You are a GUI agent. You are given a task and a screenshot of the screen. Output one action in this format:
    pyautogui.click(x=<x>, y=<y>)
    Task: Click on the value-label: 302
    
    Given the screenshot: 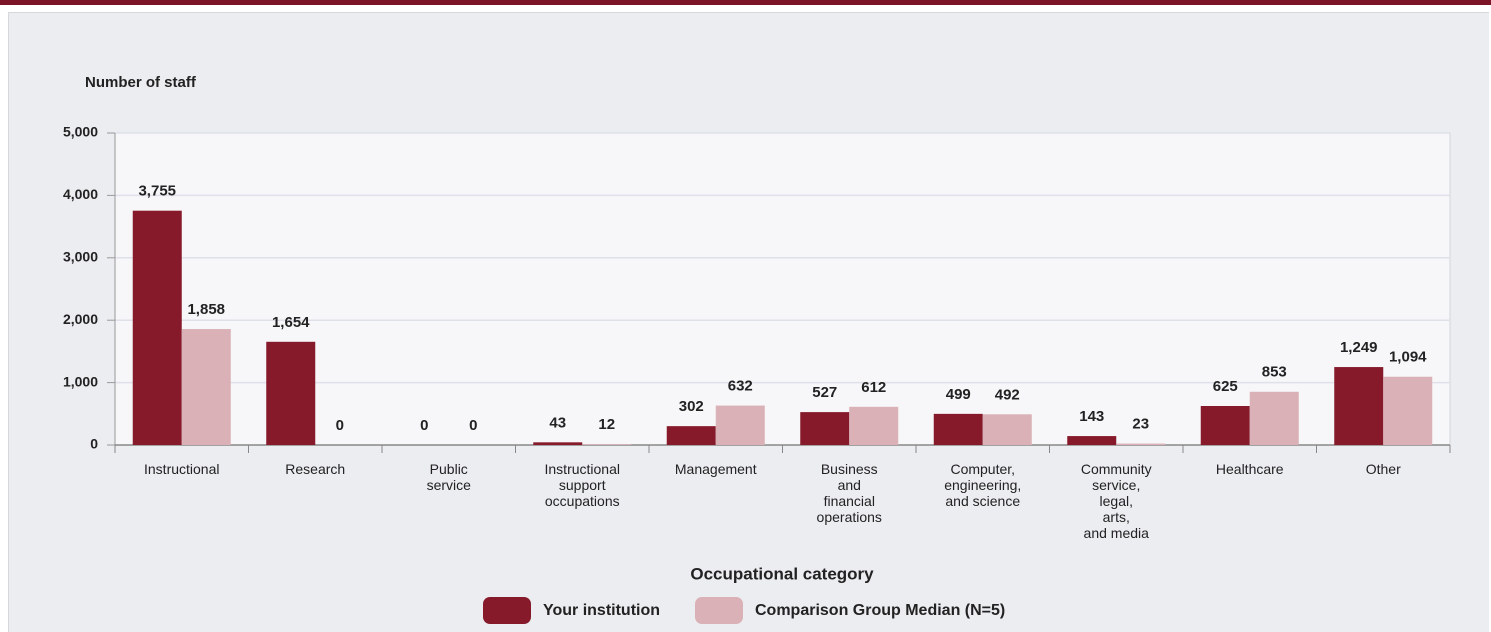 What is the action you would take?
    pyautogui.click(x=691, y=406)
    